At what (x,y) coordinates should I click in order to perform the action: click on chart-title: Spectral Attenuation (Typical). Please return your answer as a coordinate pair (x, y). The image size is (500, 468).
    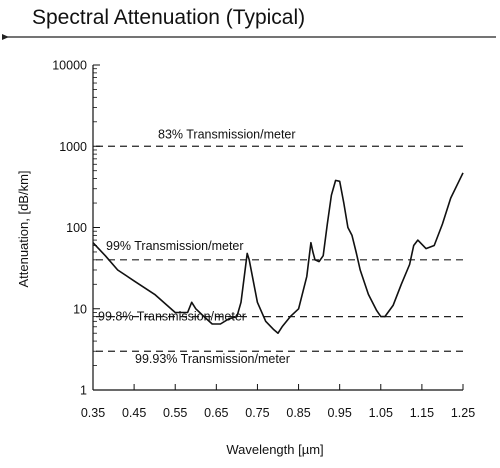
    Looking at the image, I should click on (169, 17).